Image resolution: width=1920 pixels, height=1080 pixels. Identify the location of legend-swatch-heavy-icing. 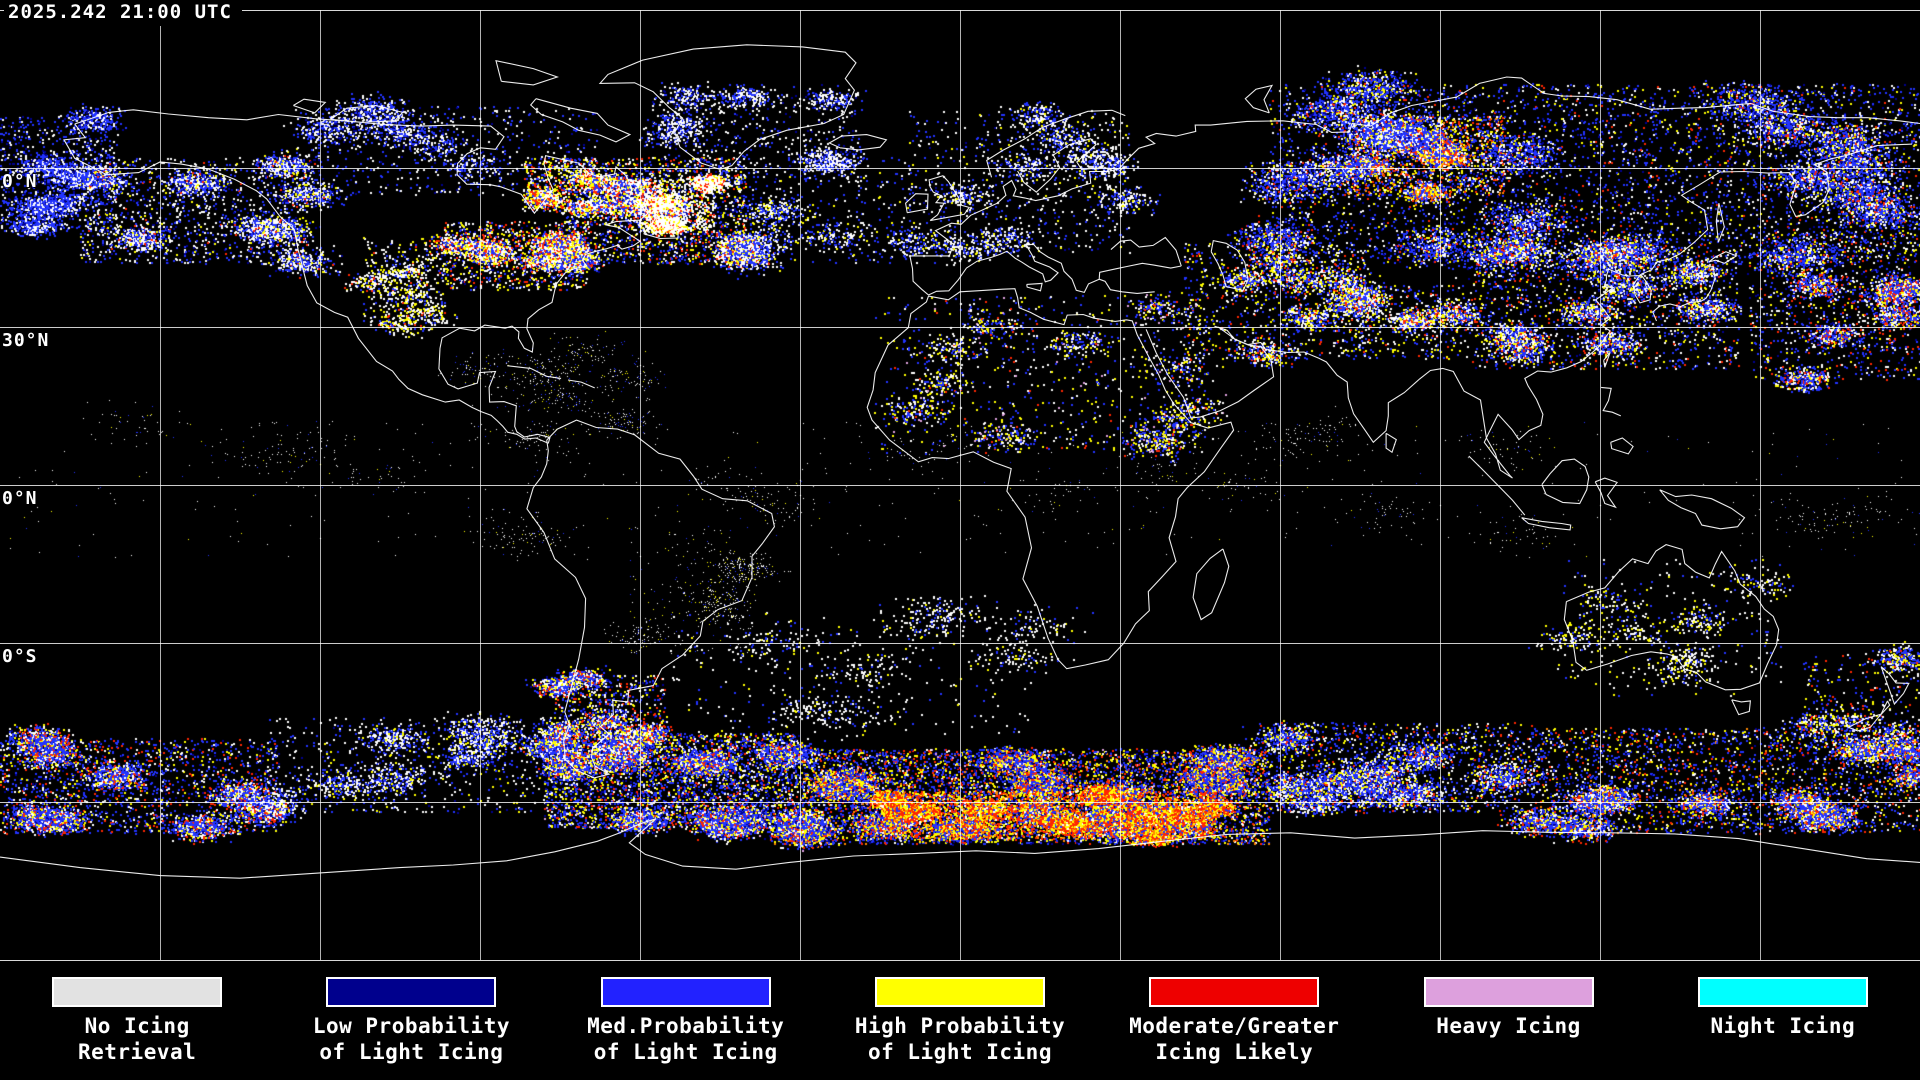
(1508, 992).